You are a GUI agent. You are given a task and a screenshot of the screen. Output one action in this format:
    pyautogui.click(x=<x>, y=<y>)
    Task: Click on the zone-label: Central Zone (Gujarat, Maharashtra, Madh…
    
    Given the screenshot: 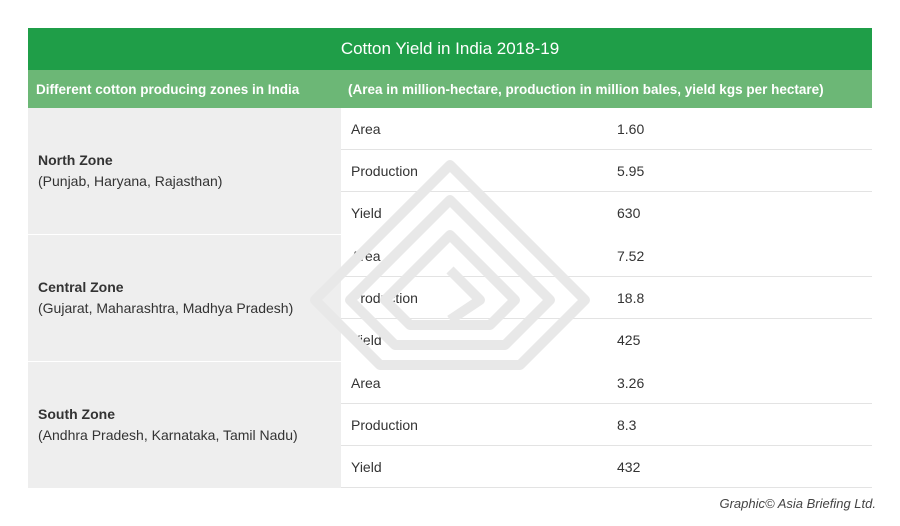 What is the action you would take?
    pyautogui.click(x=184, y=298)
    